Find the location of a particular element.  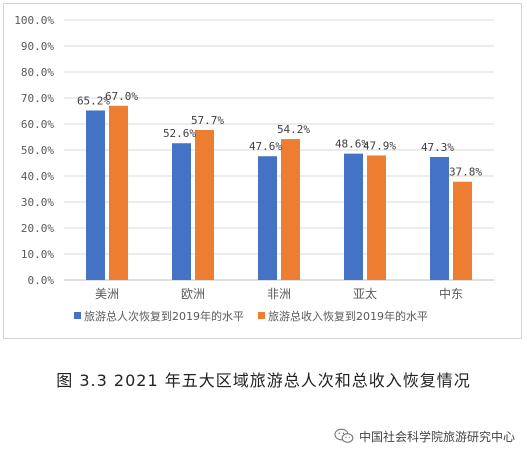

data-label: 47.6% is located at coordinates (265, 146).